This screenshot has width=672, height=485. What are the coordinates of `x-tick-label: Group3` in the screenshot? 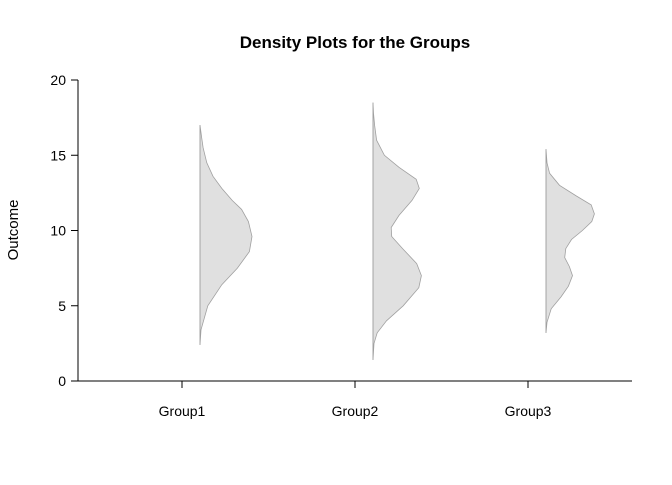 It's located at (528, 411).